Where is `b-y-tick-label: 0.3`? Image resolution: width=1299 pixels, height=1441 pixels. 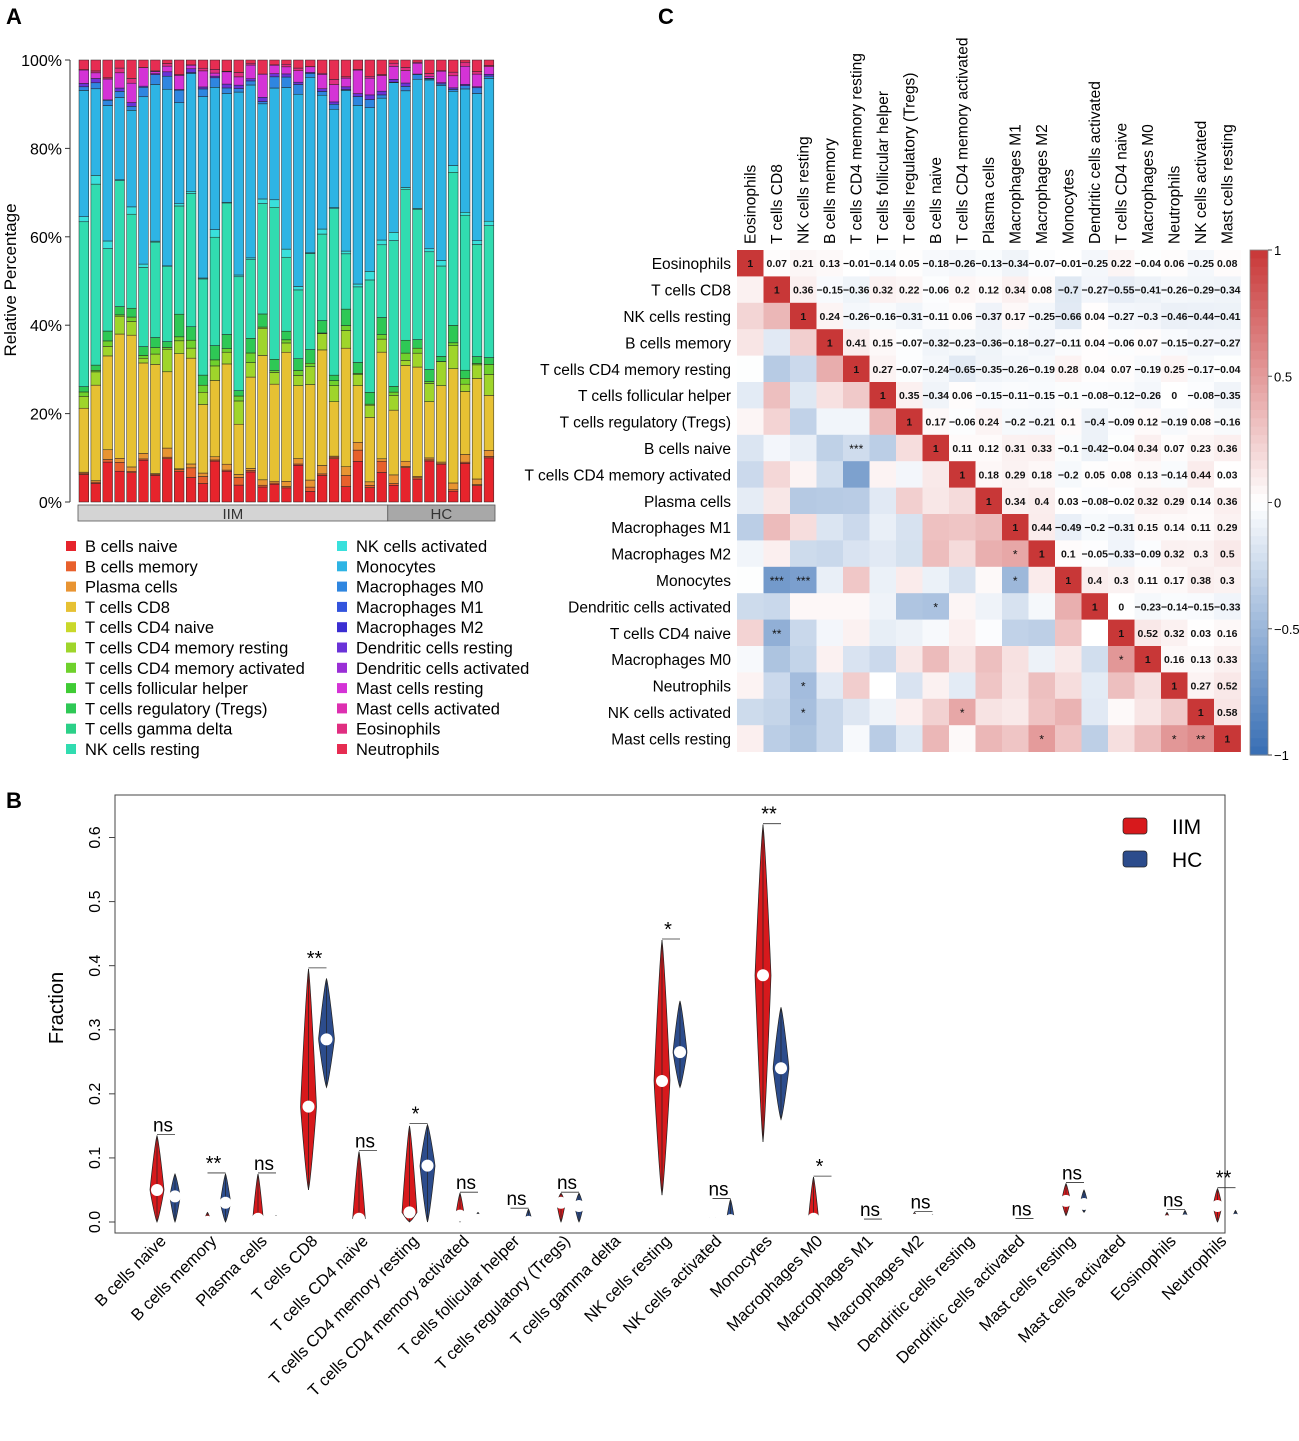
b-y-tick-label: 0.3 is located at coordinates (95, 1030).